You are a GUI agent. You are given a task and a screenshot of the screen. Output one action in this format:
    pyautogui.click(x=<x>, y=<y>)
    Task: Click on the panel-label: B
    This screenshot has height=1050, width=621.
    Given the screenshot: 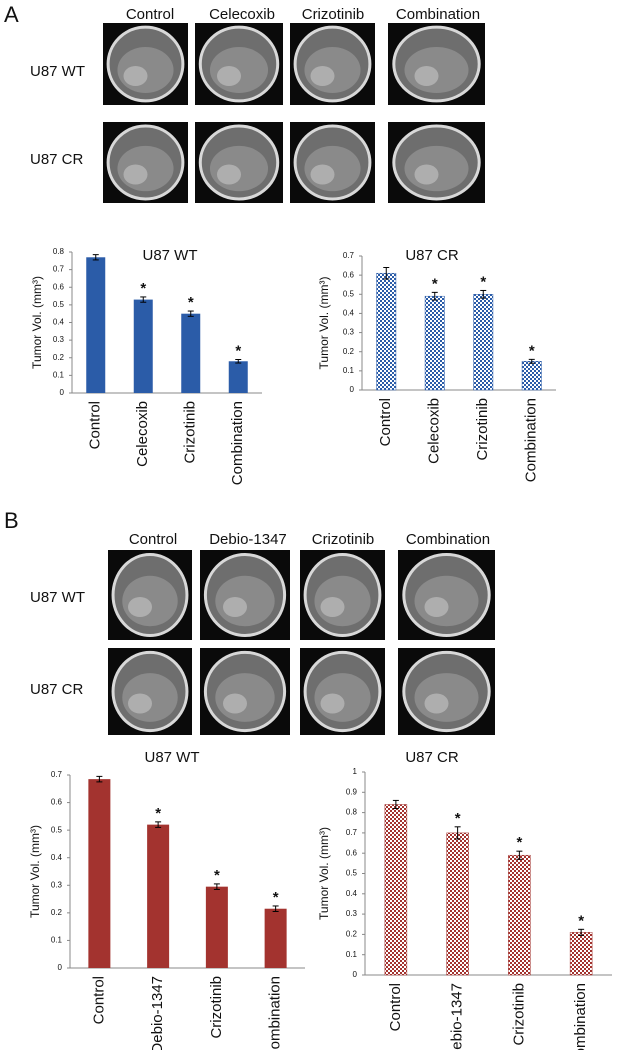 What is the action you would take?
    pyautogui.click(x=11, y=520)
    